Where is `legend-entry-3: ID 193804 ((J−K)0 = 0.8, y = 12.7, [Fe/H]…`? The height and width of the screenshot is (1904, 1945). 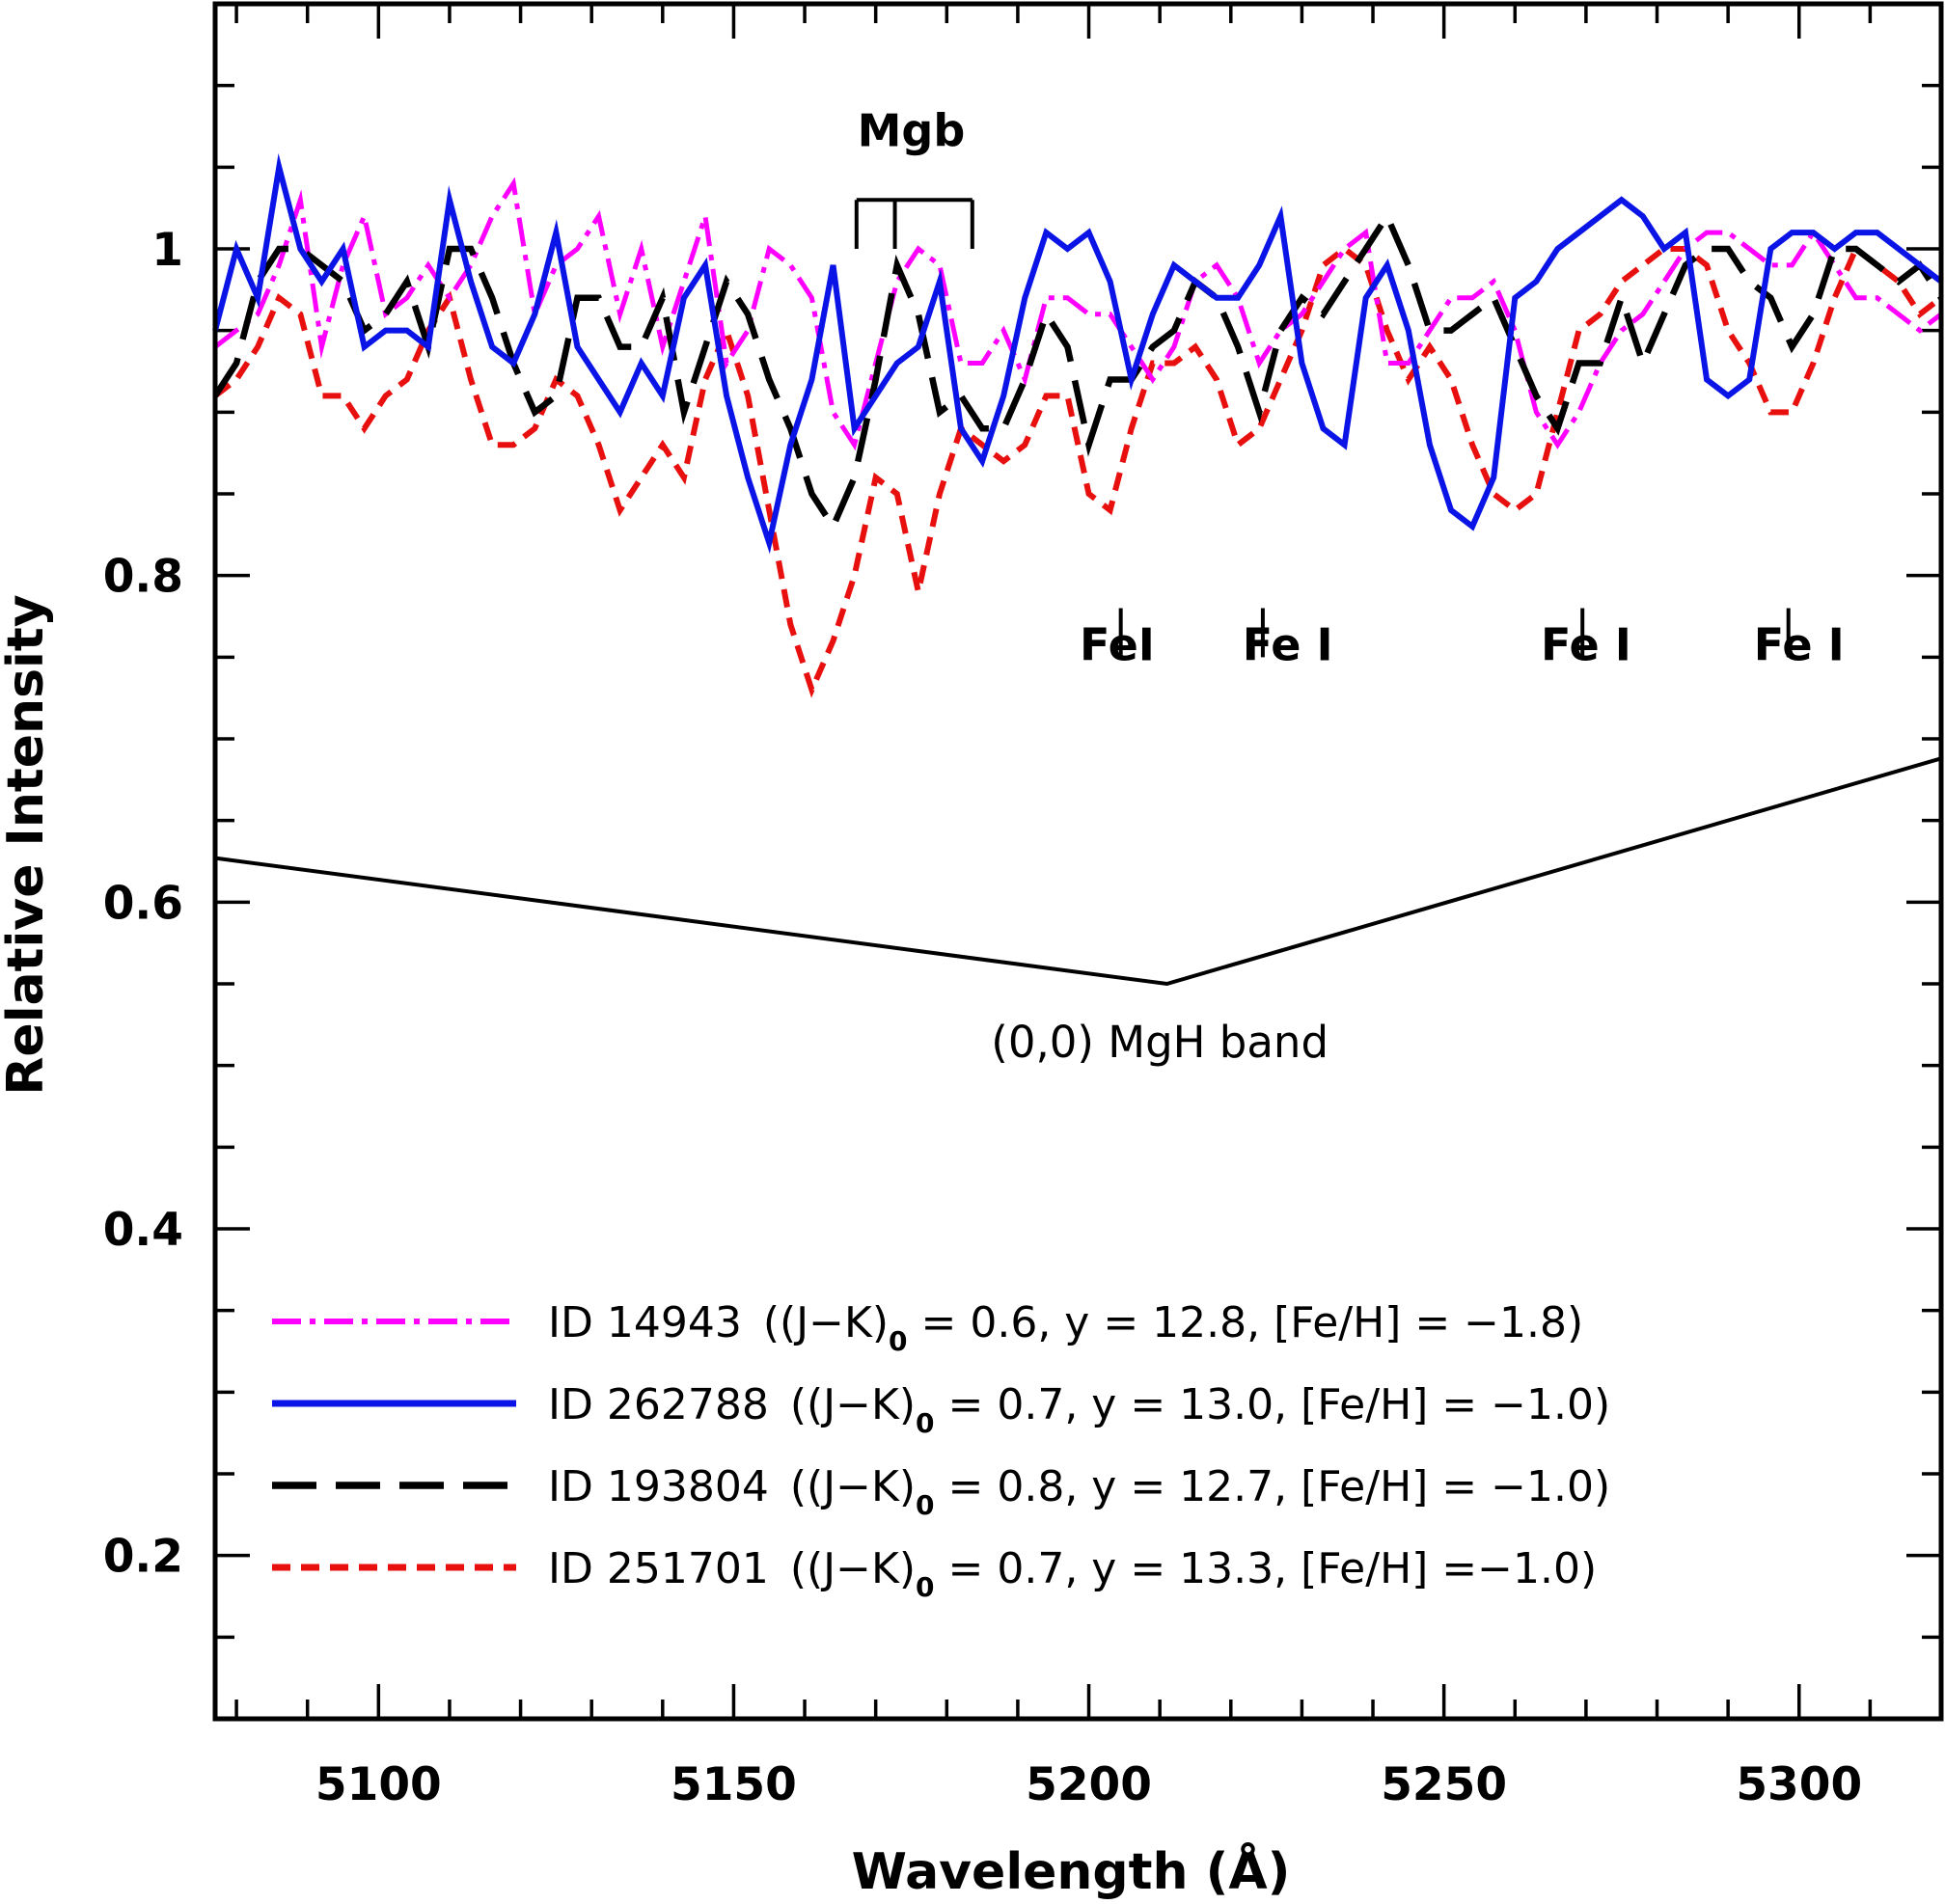 legend-entry-3: ID 193804 ((J−K)0 = 0.8, y = 12.7, [Fe/H]… is located at coordinates (1079, 1491).